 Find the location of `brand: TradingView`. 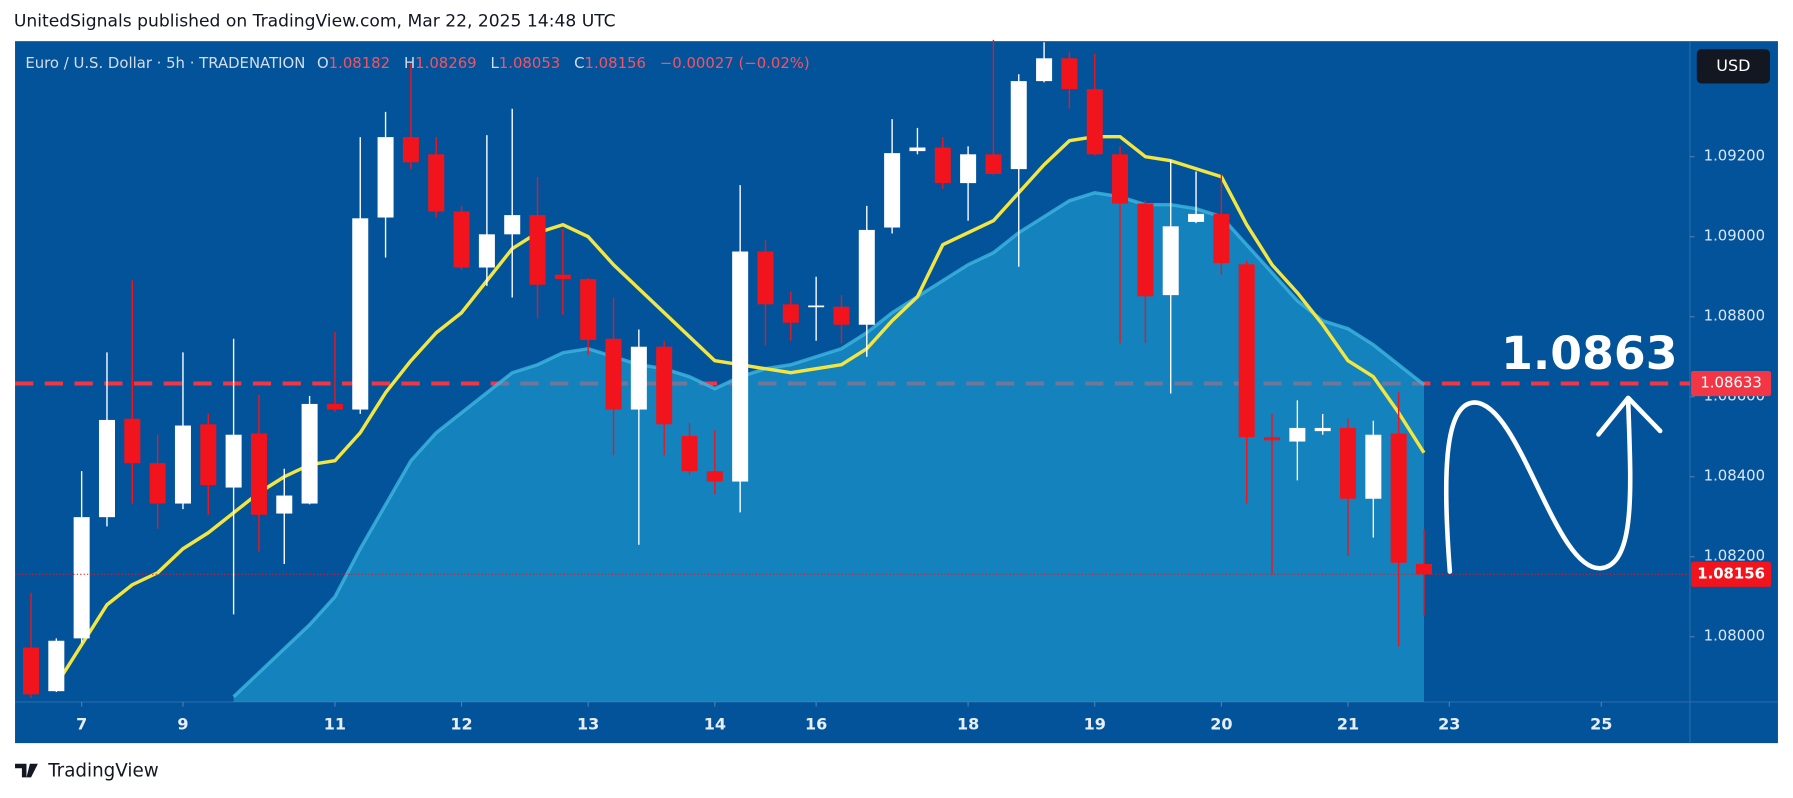

brand: TradingView is located at coordinates (103, 771).